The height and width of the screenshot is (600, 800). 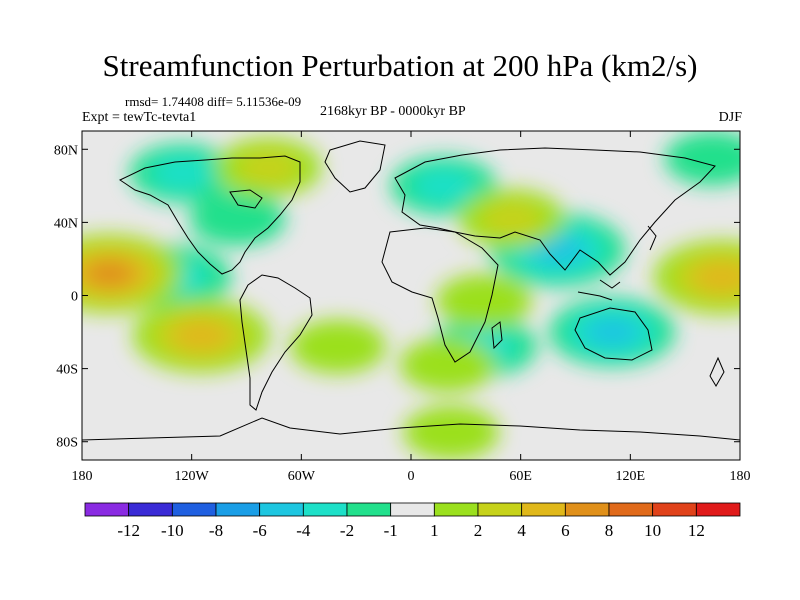 What do you see at coordinates (347, 530) in the screenshot?
I see `colorbar-label-5: -2` at bounding box center [347, 530].